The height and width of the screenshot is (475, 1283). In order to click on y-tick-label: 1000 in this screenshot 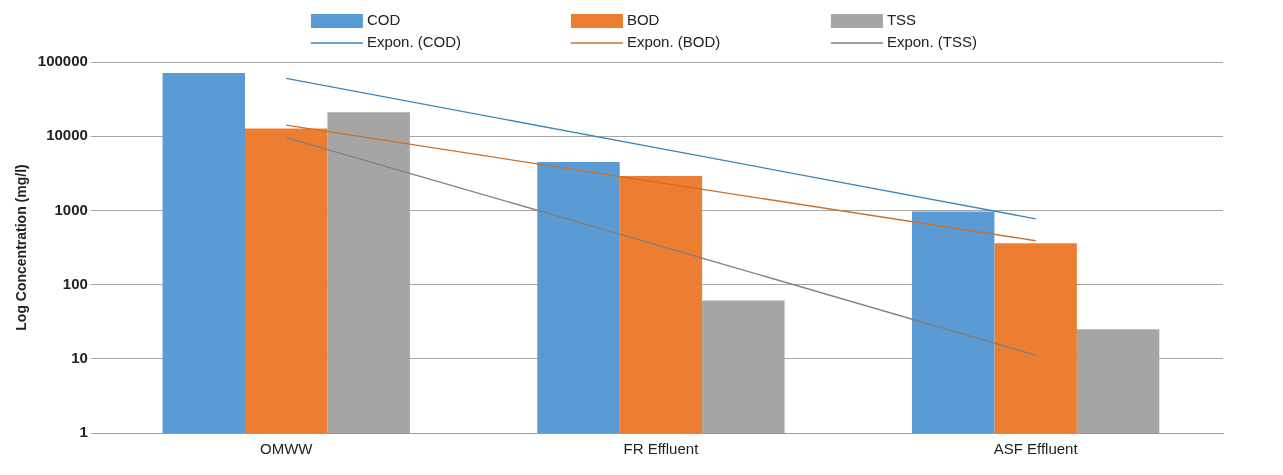, I will do `click(71, 209)`.